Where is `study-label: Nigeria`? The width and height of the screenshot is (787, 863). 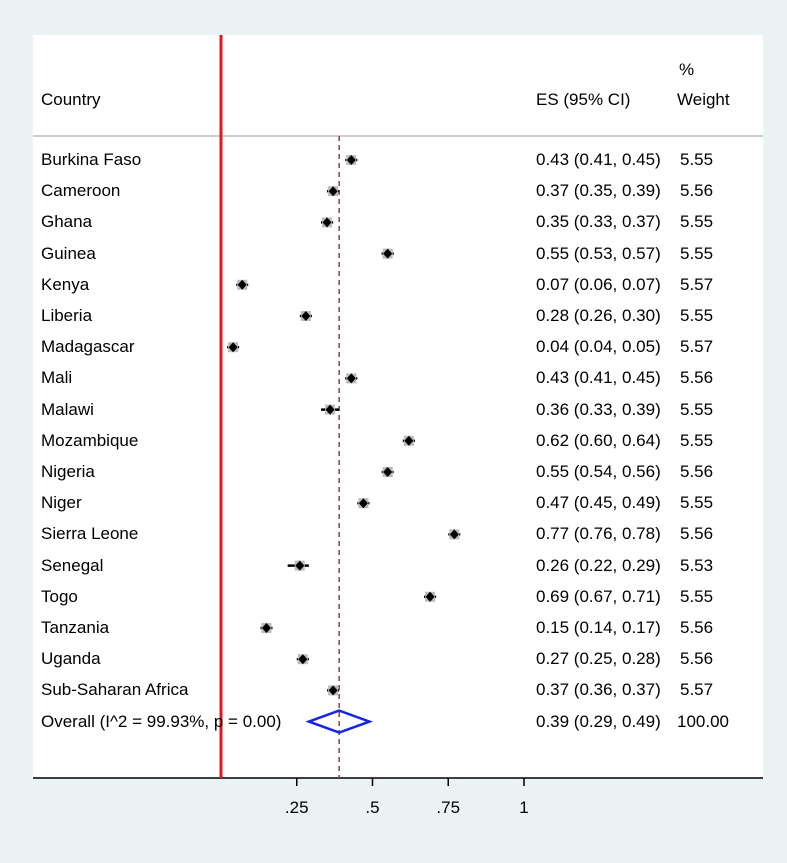
study-label: Nigeria is located at coordinates (68, 471).